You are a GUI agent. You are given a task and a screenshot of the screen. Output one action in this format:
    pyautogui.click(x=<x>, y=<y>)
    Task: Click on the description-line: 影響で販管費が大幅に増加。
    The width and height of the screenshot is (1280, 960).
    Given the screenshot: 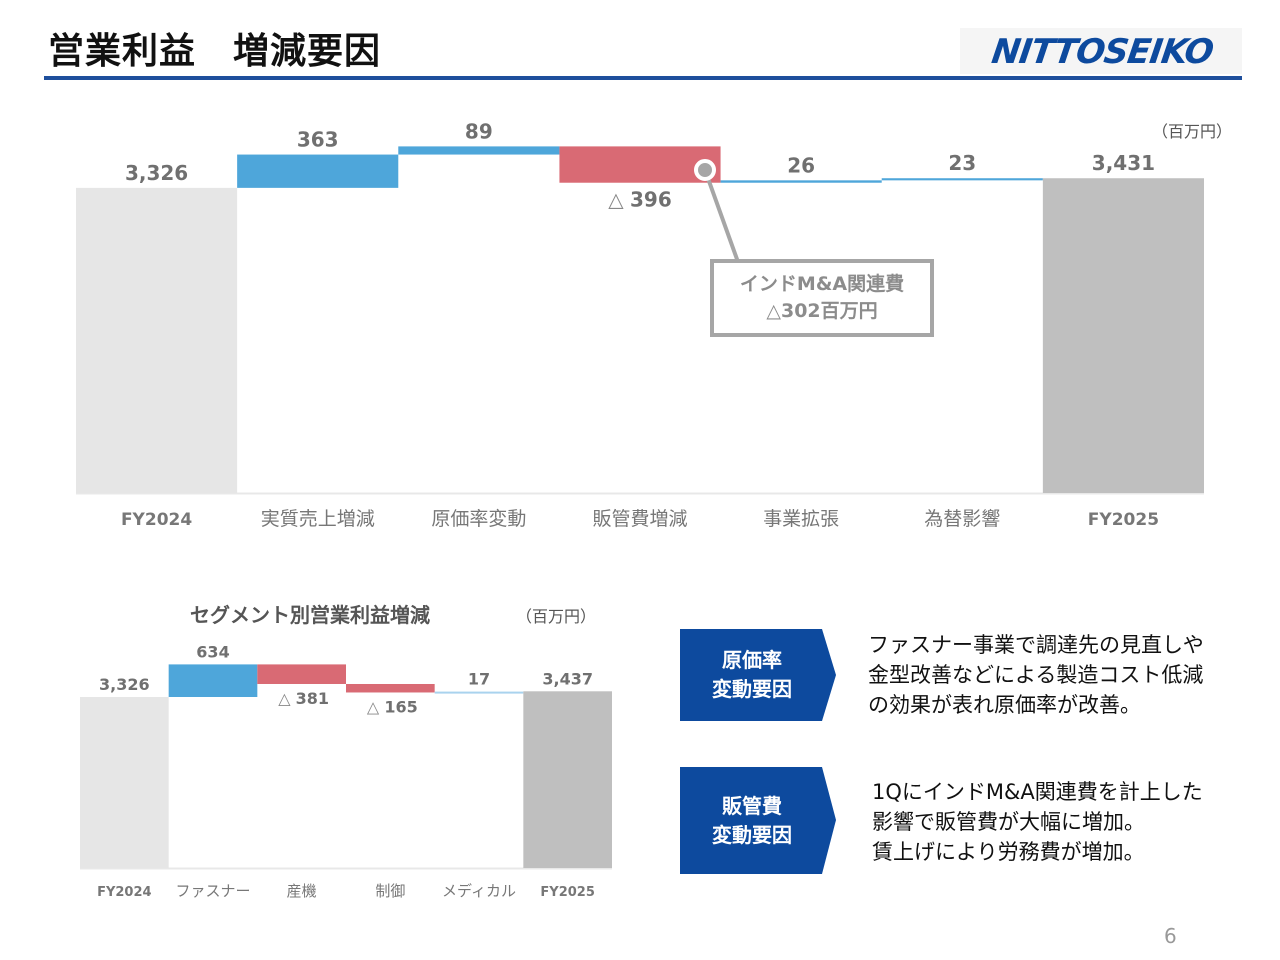 What is the action you would take?
    pyautogui.click(x=1008, y=822)
    